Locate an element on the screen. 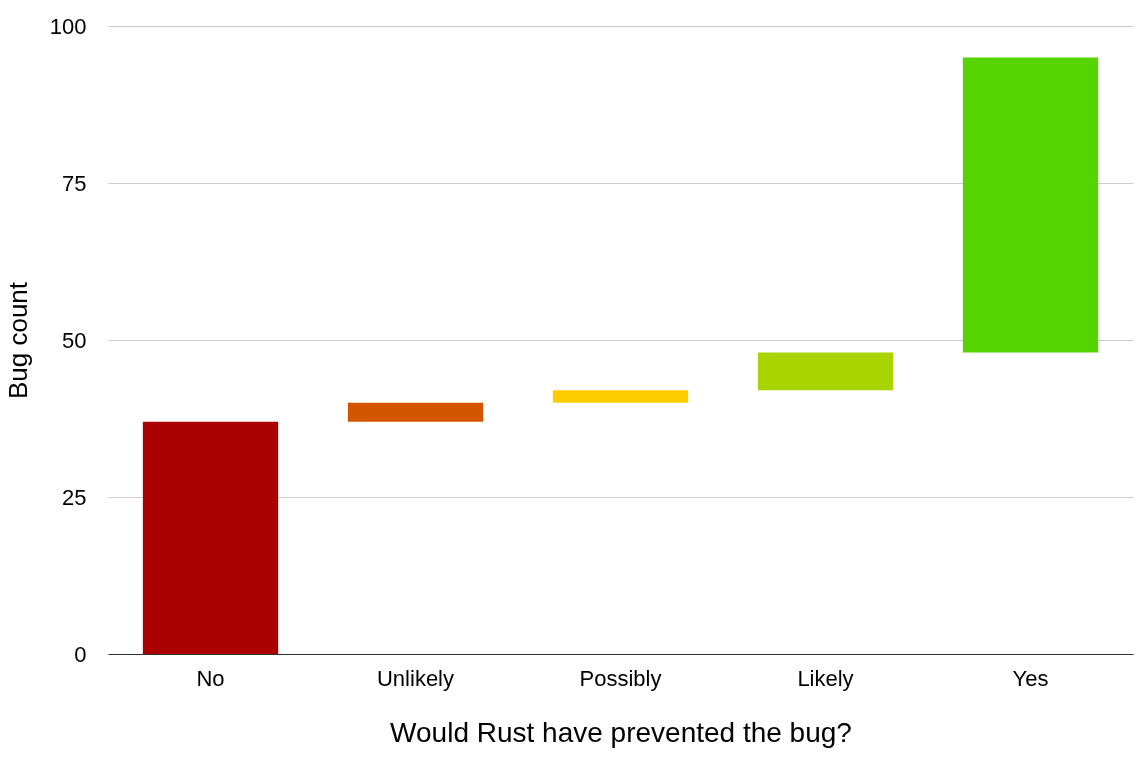 The image size is (1143, 765). x-axis-title: Would Rust have prevented the bug? is located at coordinates (621, 732).